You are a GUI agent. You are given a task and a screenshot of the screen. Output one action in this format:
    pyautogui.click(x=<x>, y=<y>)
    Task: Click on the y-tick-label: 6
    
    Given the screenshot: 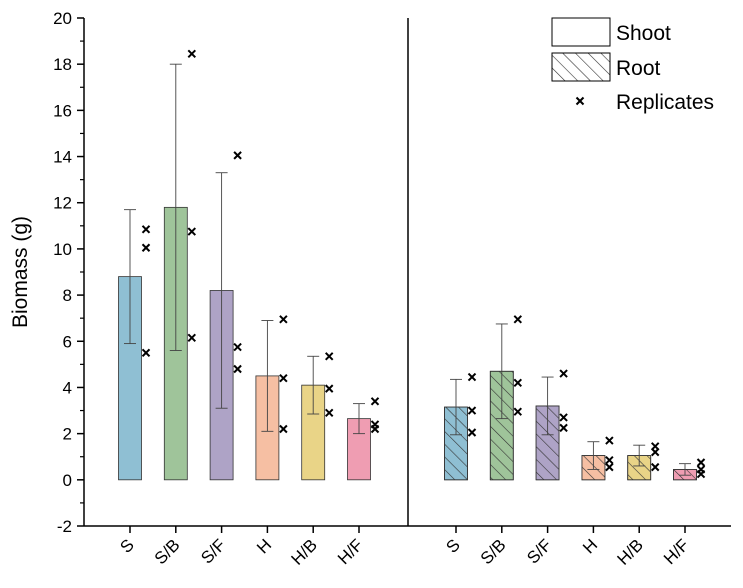 What is the action you would take?
    pyautogui.click(x=67, y=341)
    